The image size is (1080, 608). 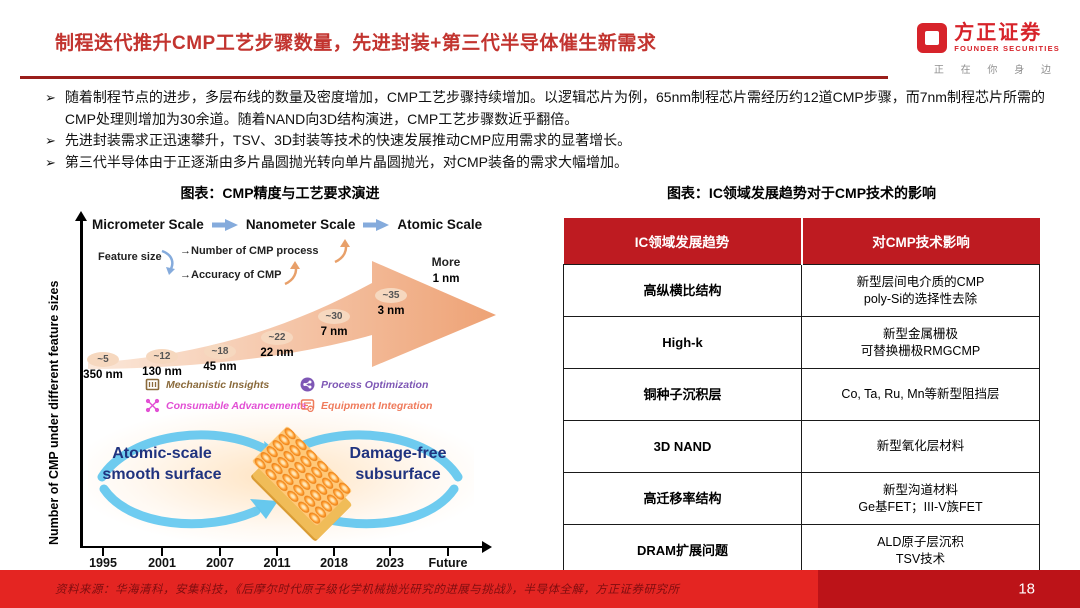 I want to click on impact-cell: Co, Ta, Ru, Mn等新型阻挡层, so click(x=920, y=394).